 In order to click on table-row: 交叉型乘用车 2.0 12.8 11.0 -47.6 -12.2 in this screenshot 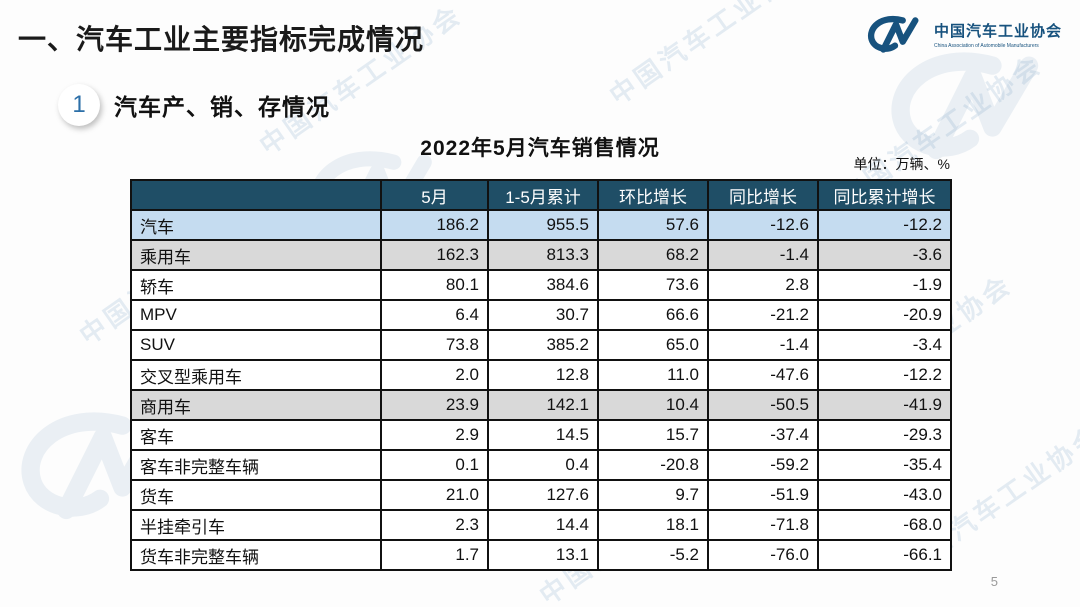, I will do `click(541, 375)`.